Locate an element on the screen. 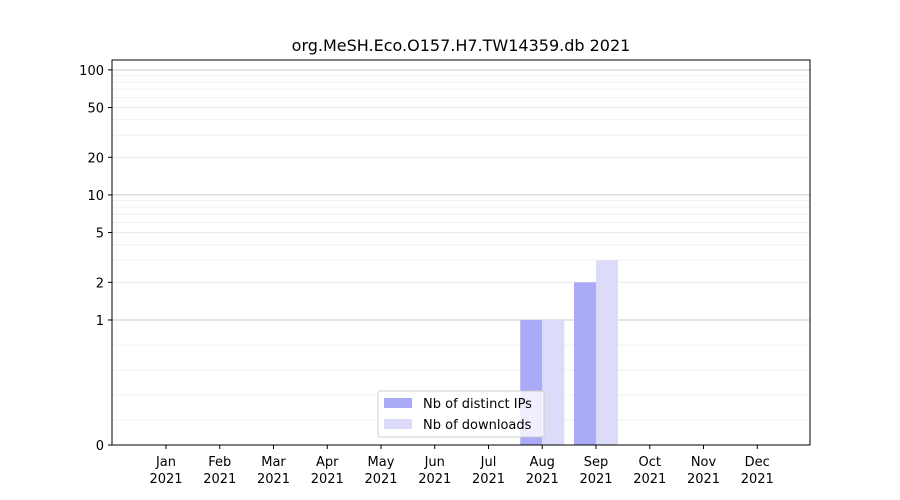 This screenshot has height=500, width=900. y-tick-label: 100 is located at coordinates (91, 71).